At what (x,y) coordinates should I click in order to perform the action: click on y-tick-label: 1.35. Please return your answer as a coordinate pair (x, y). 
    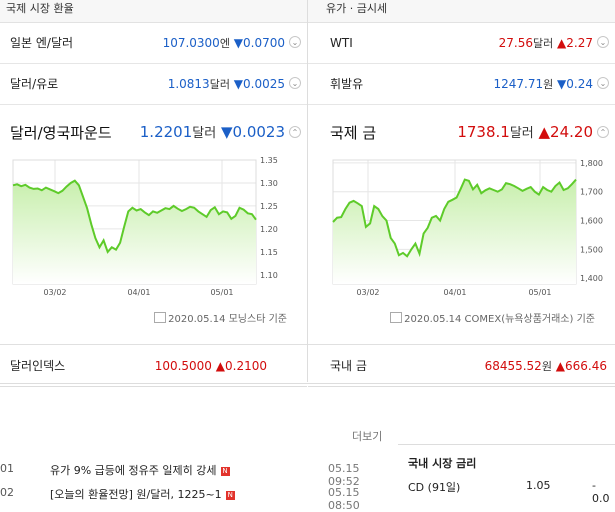
    Looking at the image, I should click on (269, 160).